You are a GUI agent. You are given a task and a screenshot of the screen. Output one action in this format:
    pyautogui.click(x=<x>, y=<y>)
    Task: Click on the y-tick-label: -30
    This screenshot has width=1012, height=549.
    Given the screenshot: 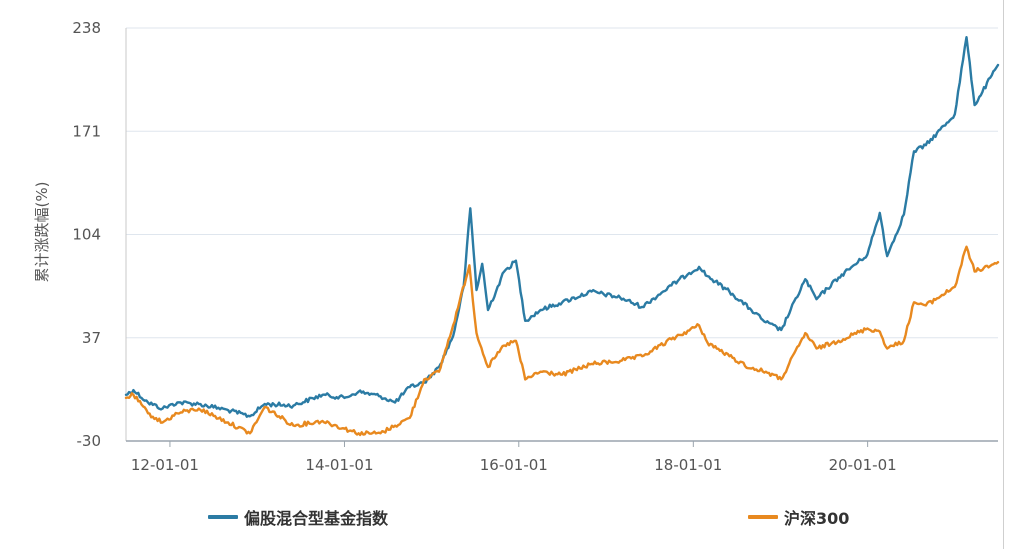 What is the action you would take?
    pyautogui.click(x=89, y=441)
    